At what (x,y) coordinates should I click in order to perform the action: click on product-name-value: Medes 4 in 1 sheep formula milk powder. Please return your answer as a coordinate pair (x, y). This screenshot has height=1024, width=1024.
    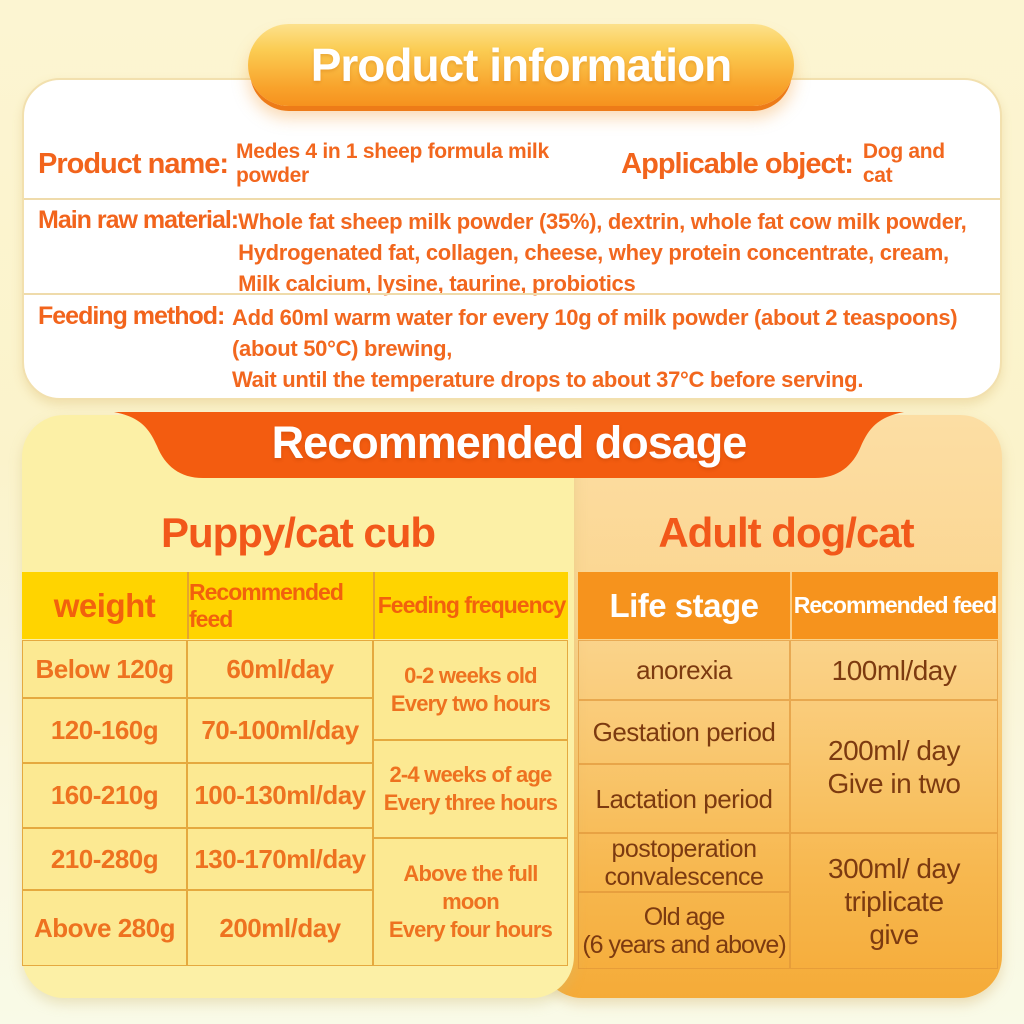
    Looking at the image, I should click on (392, 163).